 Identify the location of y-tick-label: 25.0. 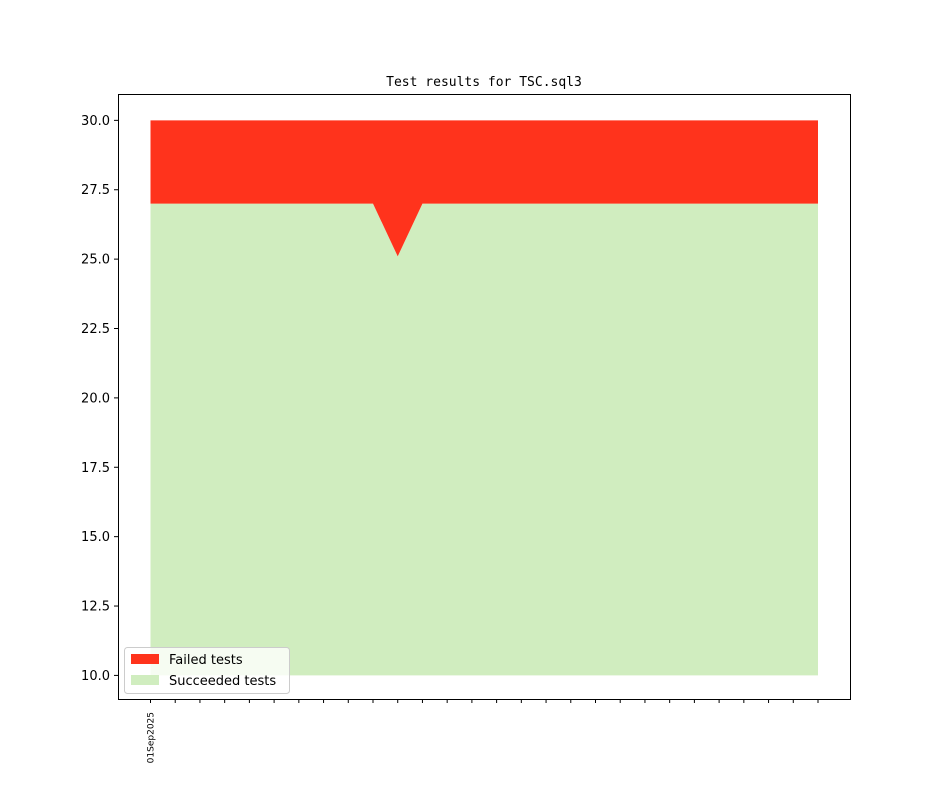
(95, 260).